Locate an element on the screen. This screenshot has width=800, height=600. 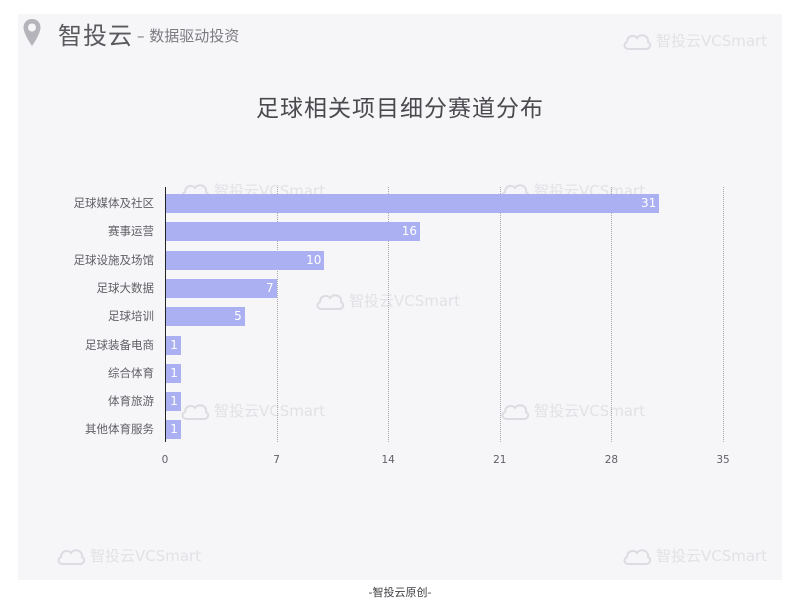
category-label: 足球装备电商 is located at coordinates (119, 344).